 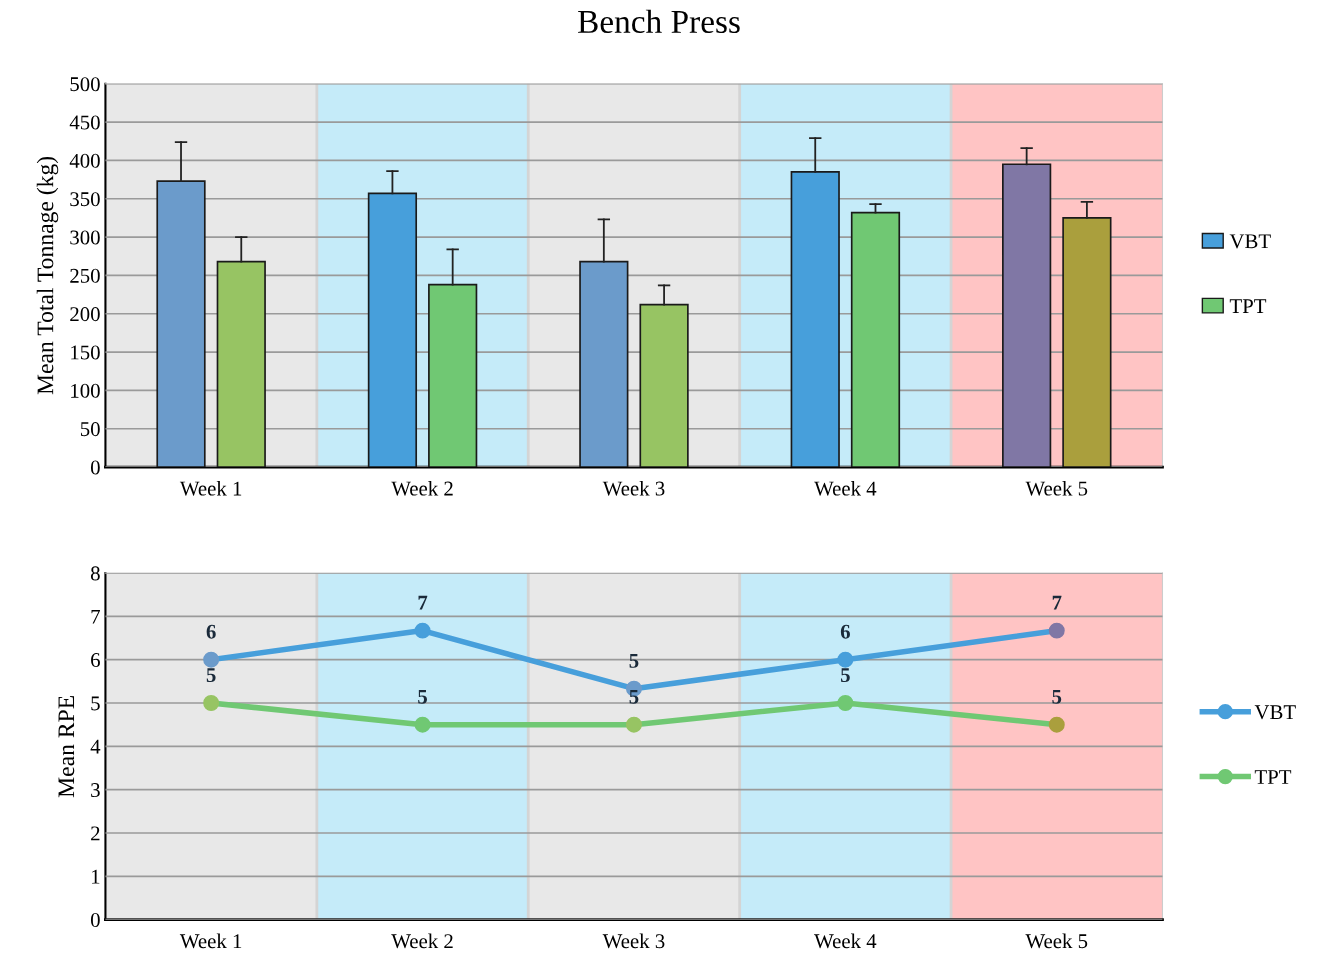 I want to click on y-tick-label: 3, so click(x=95, y=790).